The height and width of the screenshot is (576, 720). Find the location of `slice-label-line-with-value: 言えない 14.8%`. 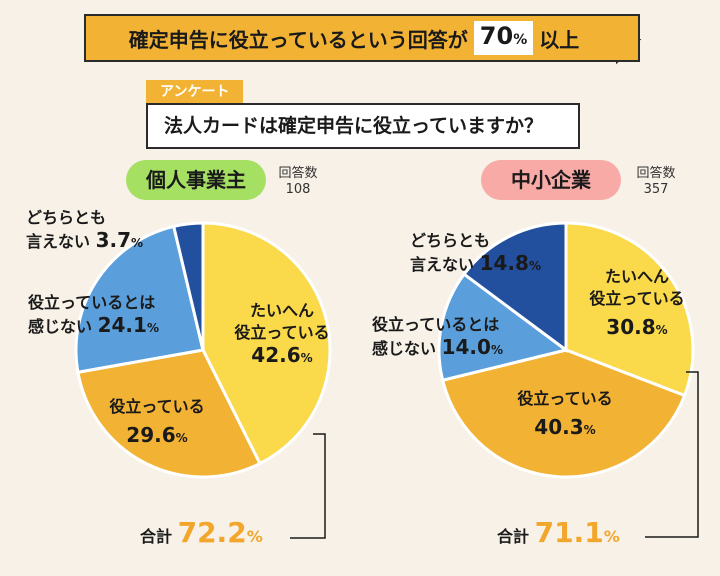

slice-label-line-with-value: 言えない 14.8% is located at coordinates (480, 264).